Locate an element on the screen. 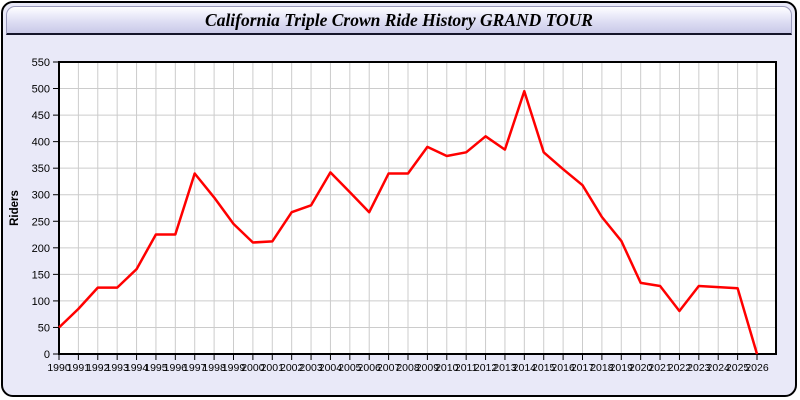  x-tick-label: 2005 is located at coordinates (350, 368).